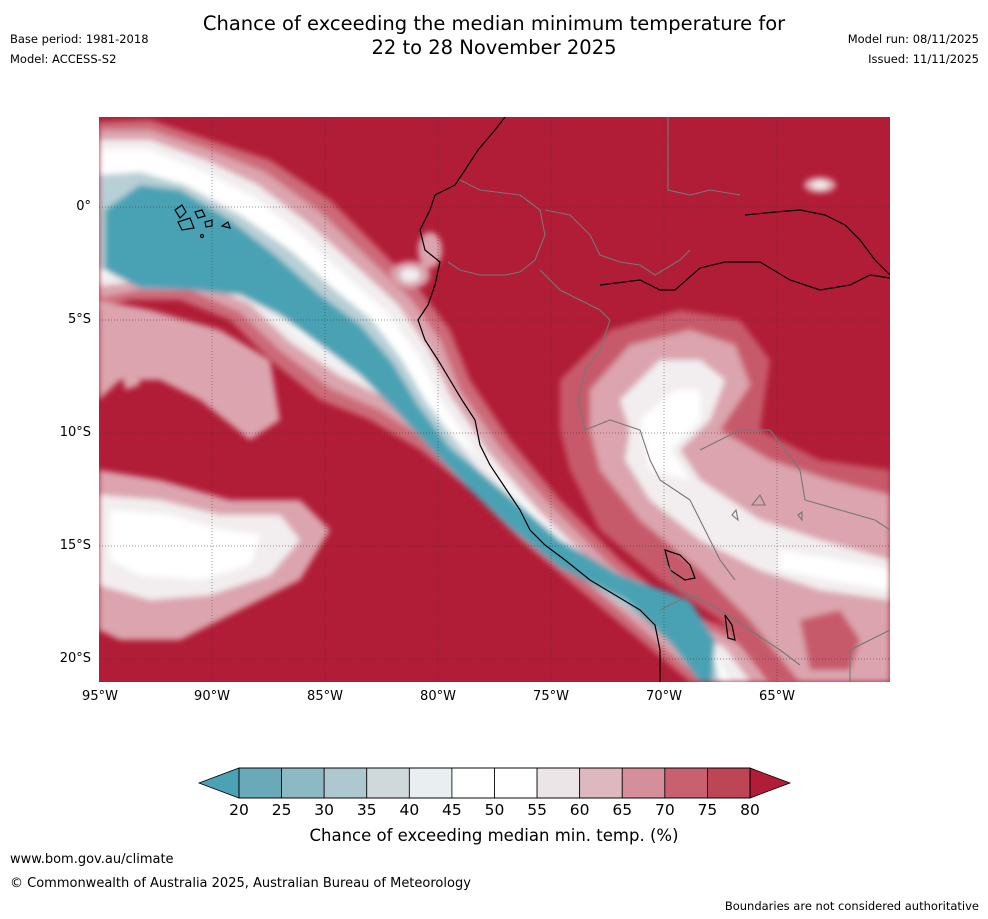 This screenshot has height=919, width=988. Describe the element at coordinates (438, 696) in the screenshot. I see `lon-label-80w: 80°W` at that location.